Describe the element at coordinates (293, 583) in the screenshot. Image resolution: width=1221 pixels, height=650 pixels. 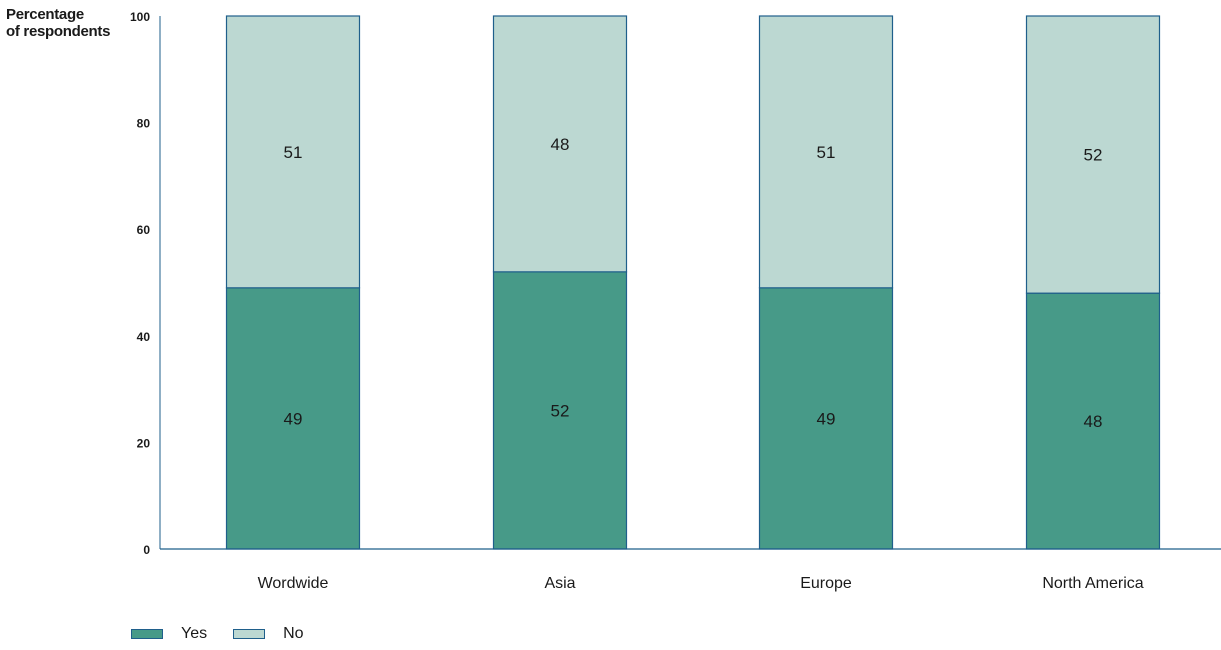
I see `x-tick-label-wordwide: Wordwide` at that location.